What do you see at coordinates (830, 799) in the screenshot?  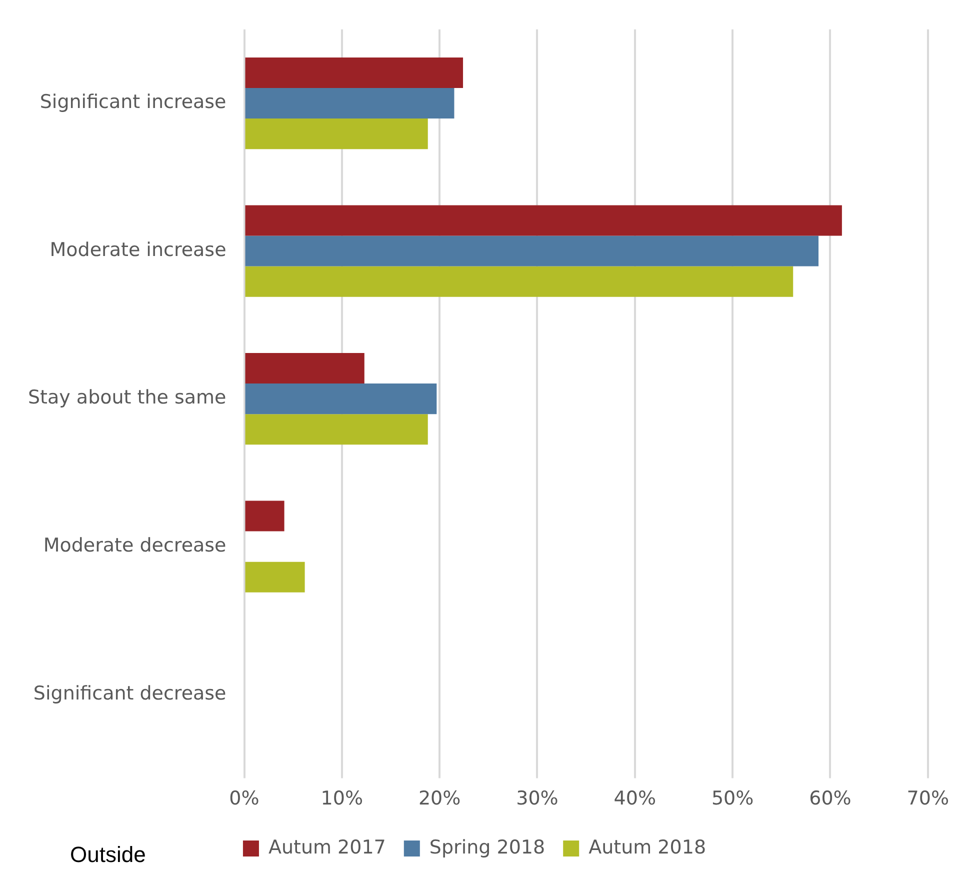 I see `x-tick-label: 60%` at bounding box center [830, 799].